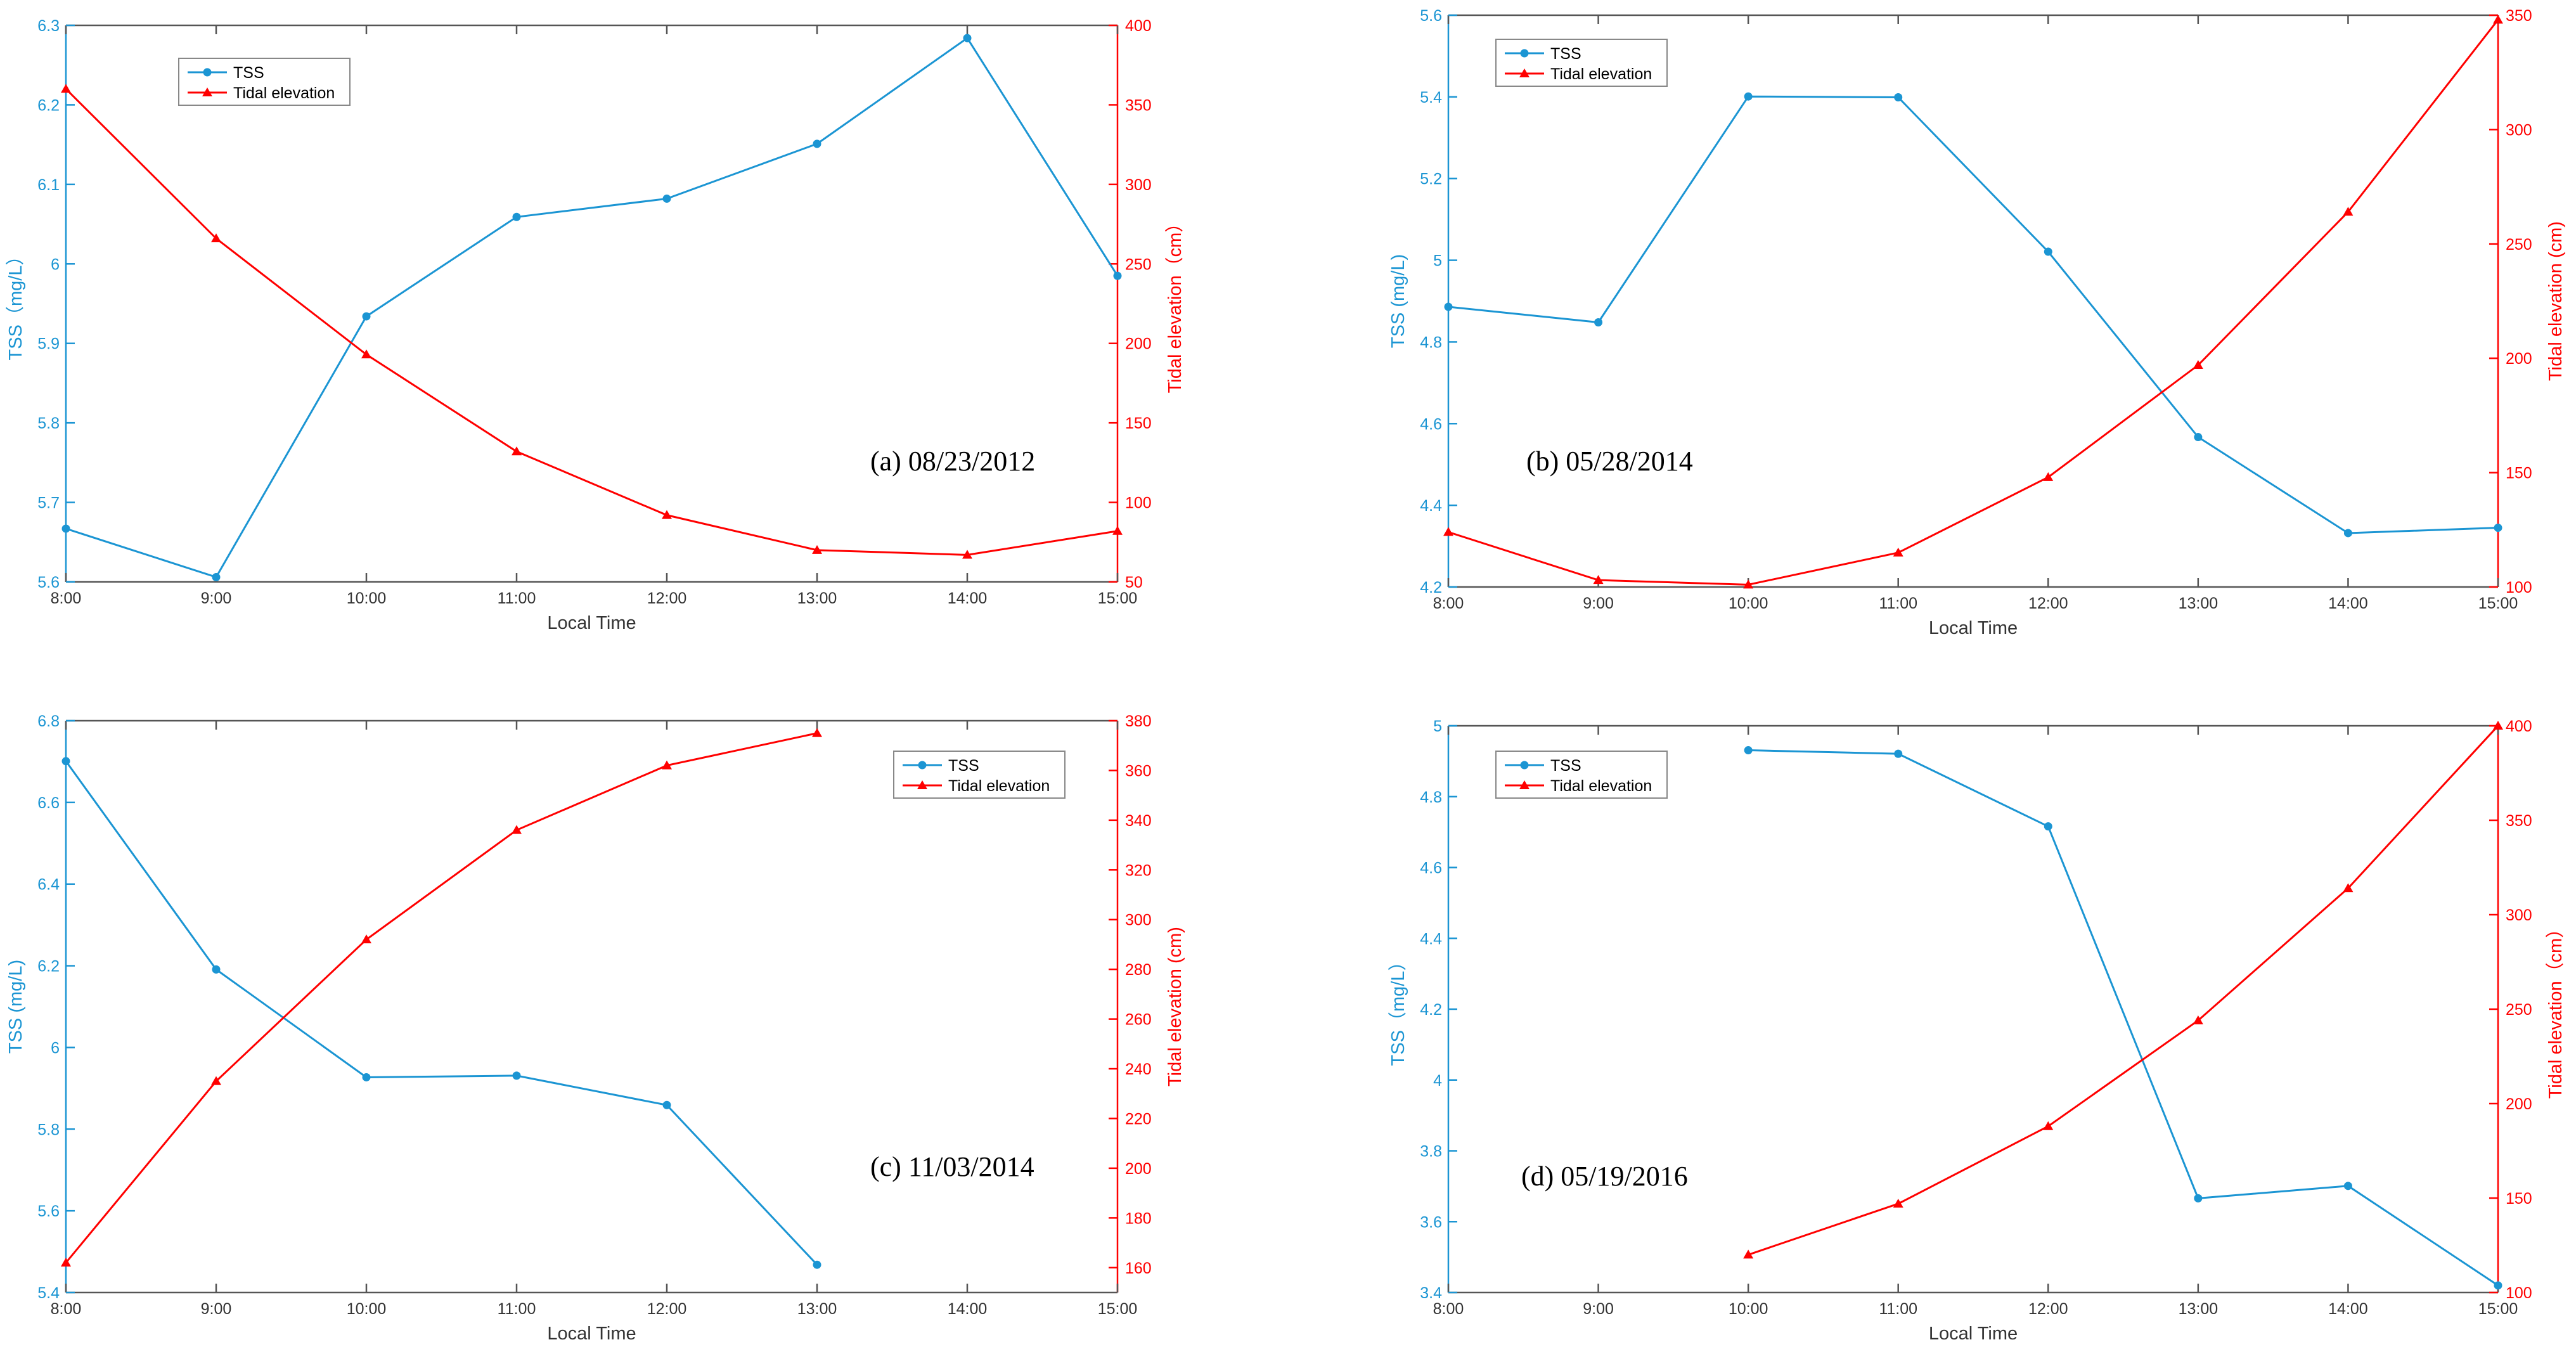 The width and height of the screenshot is (2576, 1354). What do you see at coordinates (2556, 1009) in the screenshot?
I see `right-y-axis-title: Tidal elevation（cm）` at bounding box center [2556, 1009].